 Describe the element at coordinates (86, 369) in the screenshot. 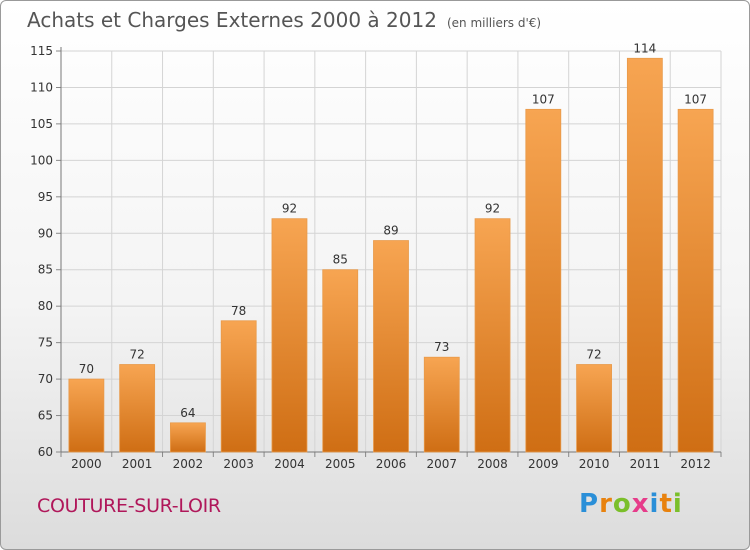

I see `data-label-2000: 70` at that location.